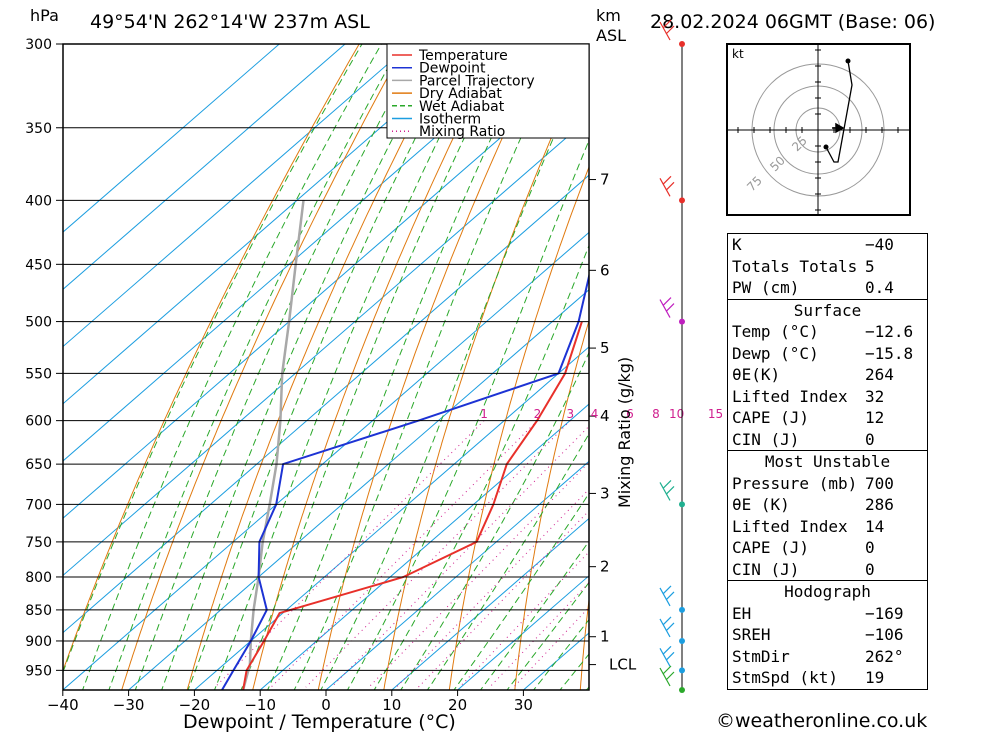 This screenshot has height=733, width=1000. Describe the element at coordinates (738, 54) in the screenshot. I see `hodograph-unit: kt` at that location.